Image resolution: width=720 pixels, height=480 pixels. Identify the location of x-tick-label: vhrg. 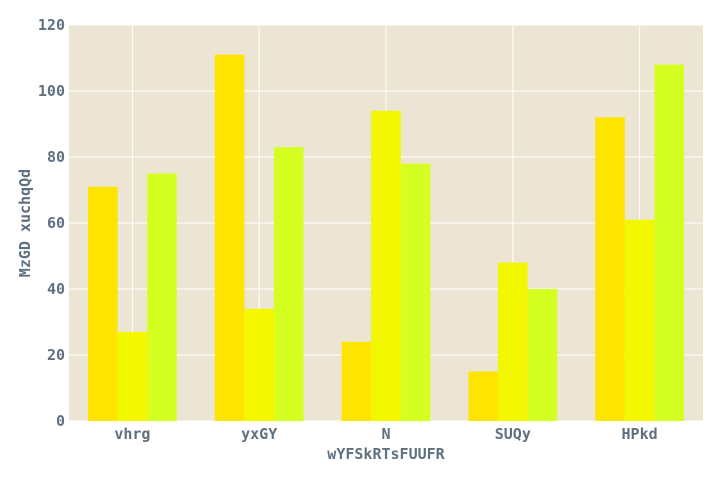
(132, 434).